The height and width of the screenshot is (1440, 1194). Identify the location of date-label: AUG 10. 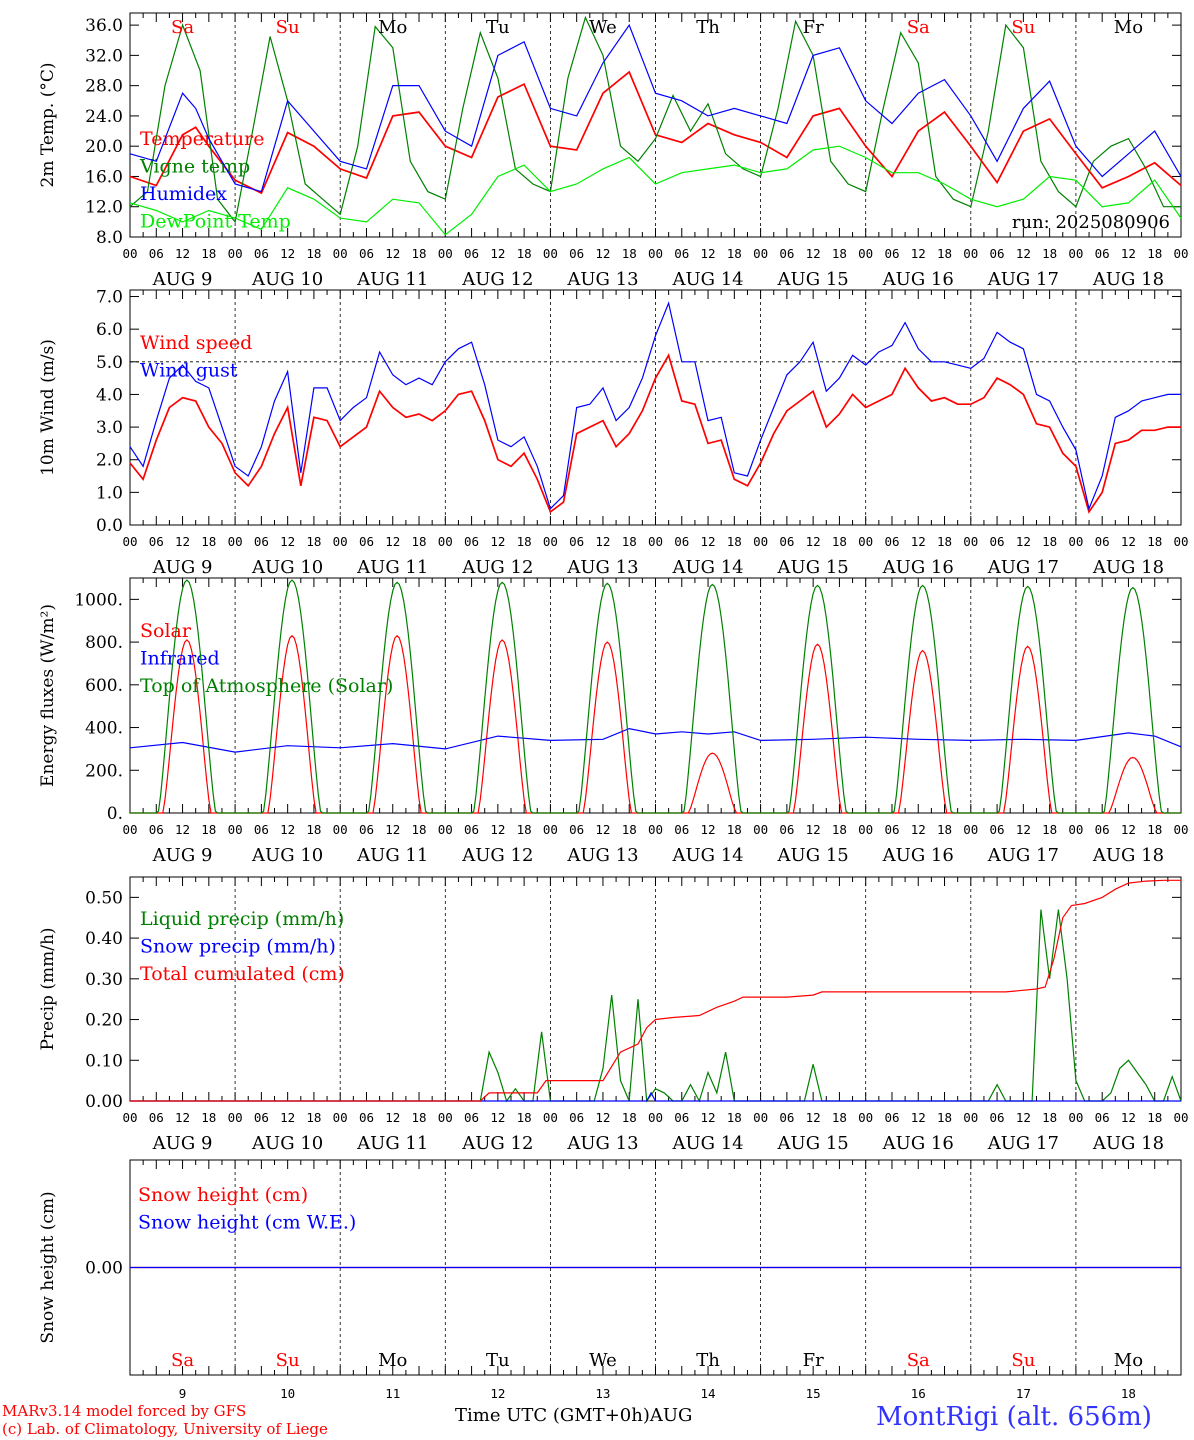
(287, 279).